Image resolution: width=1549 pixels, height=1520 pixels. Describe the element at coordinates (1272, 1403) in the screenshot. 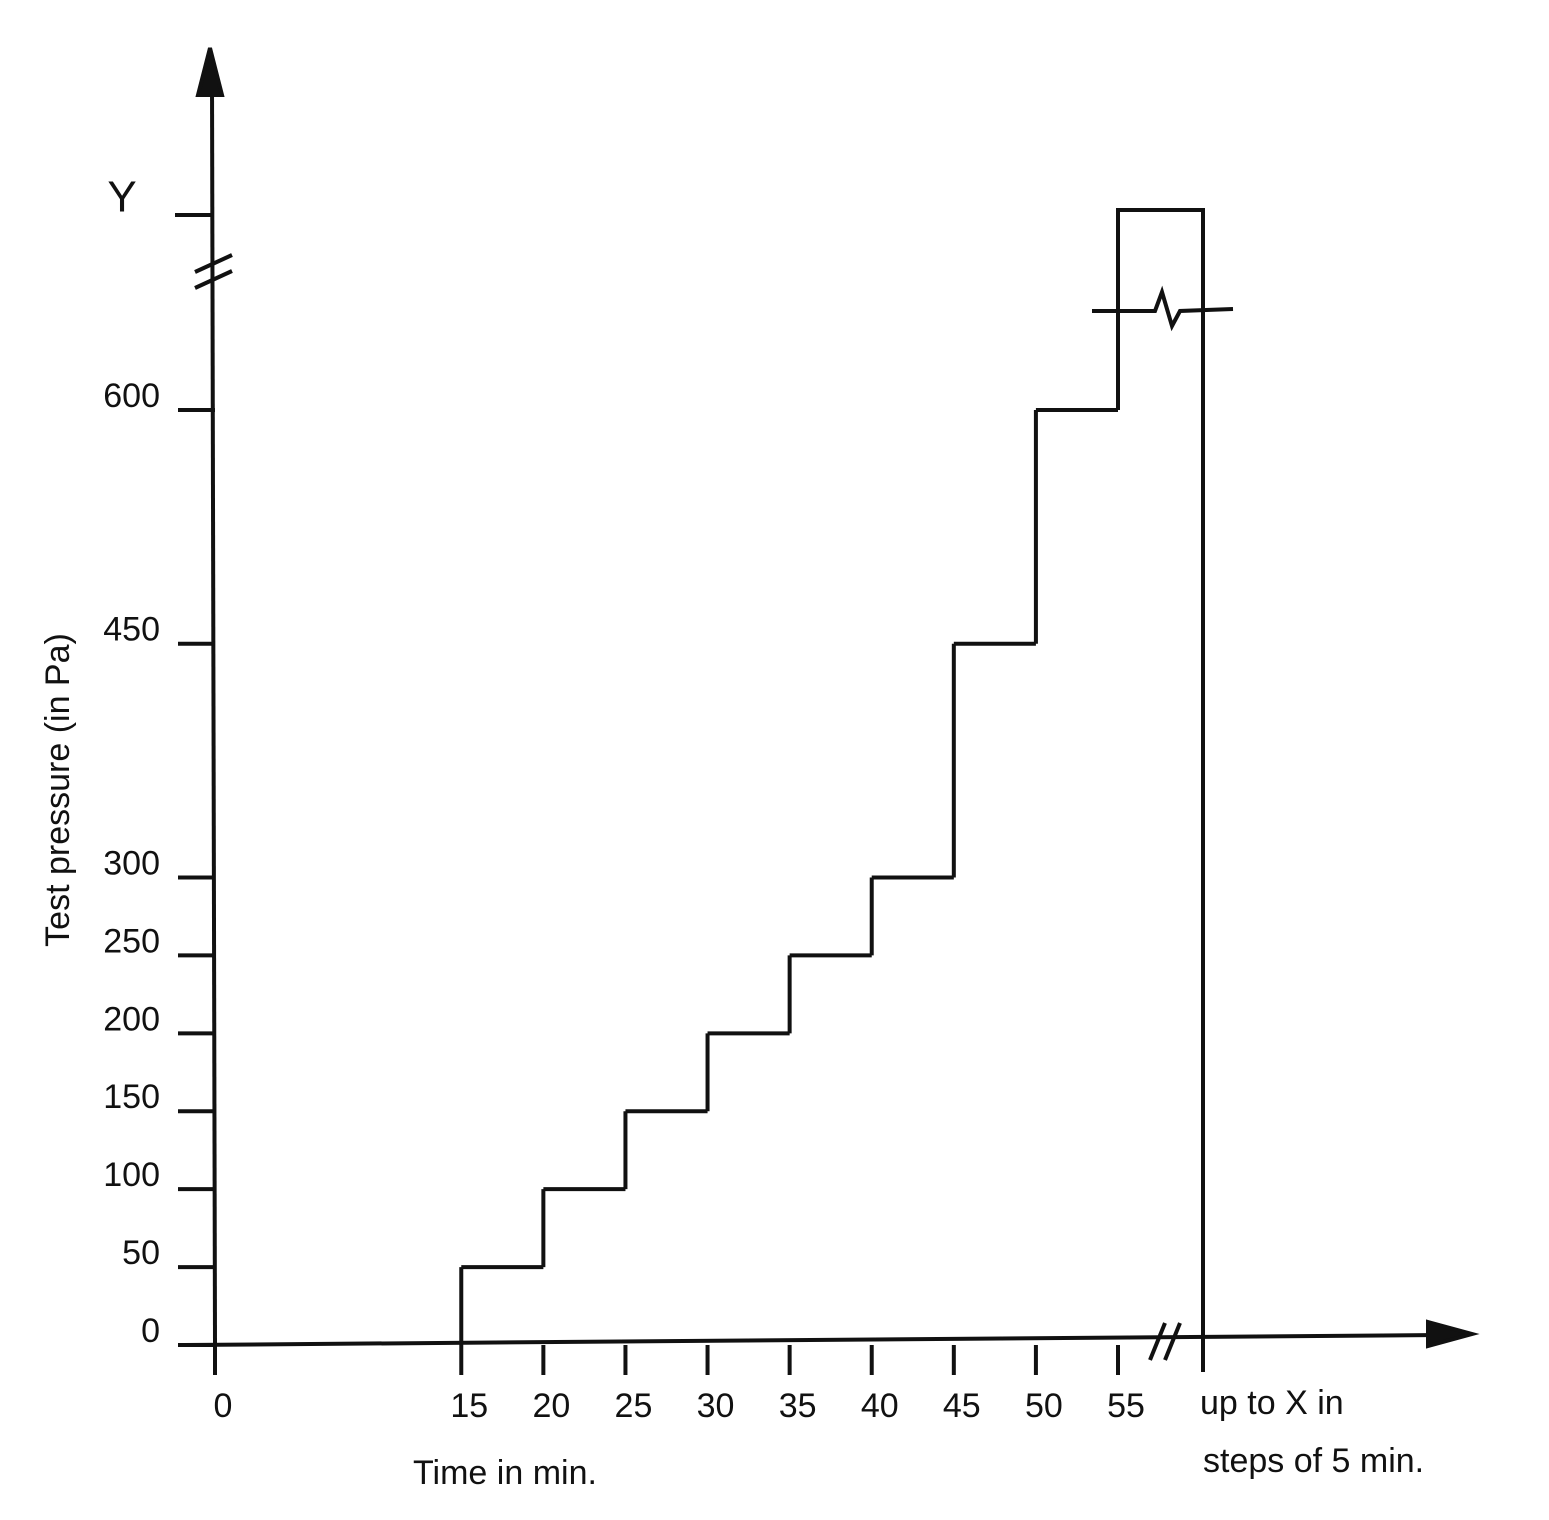

I see `x-break-tick-label: up to X in` at that location.